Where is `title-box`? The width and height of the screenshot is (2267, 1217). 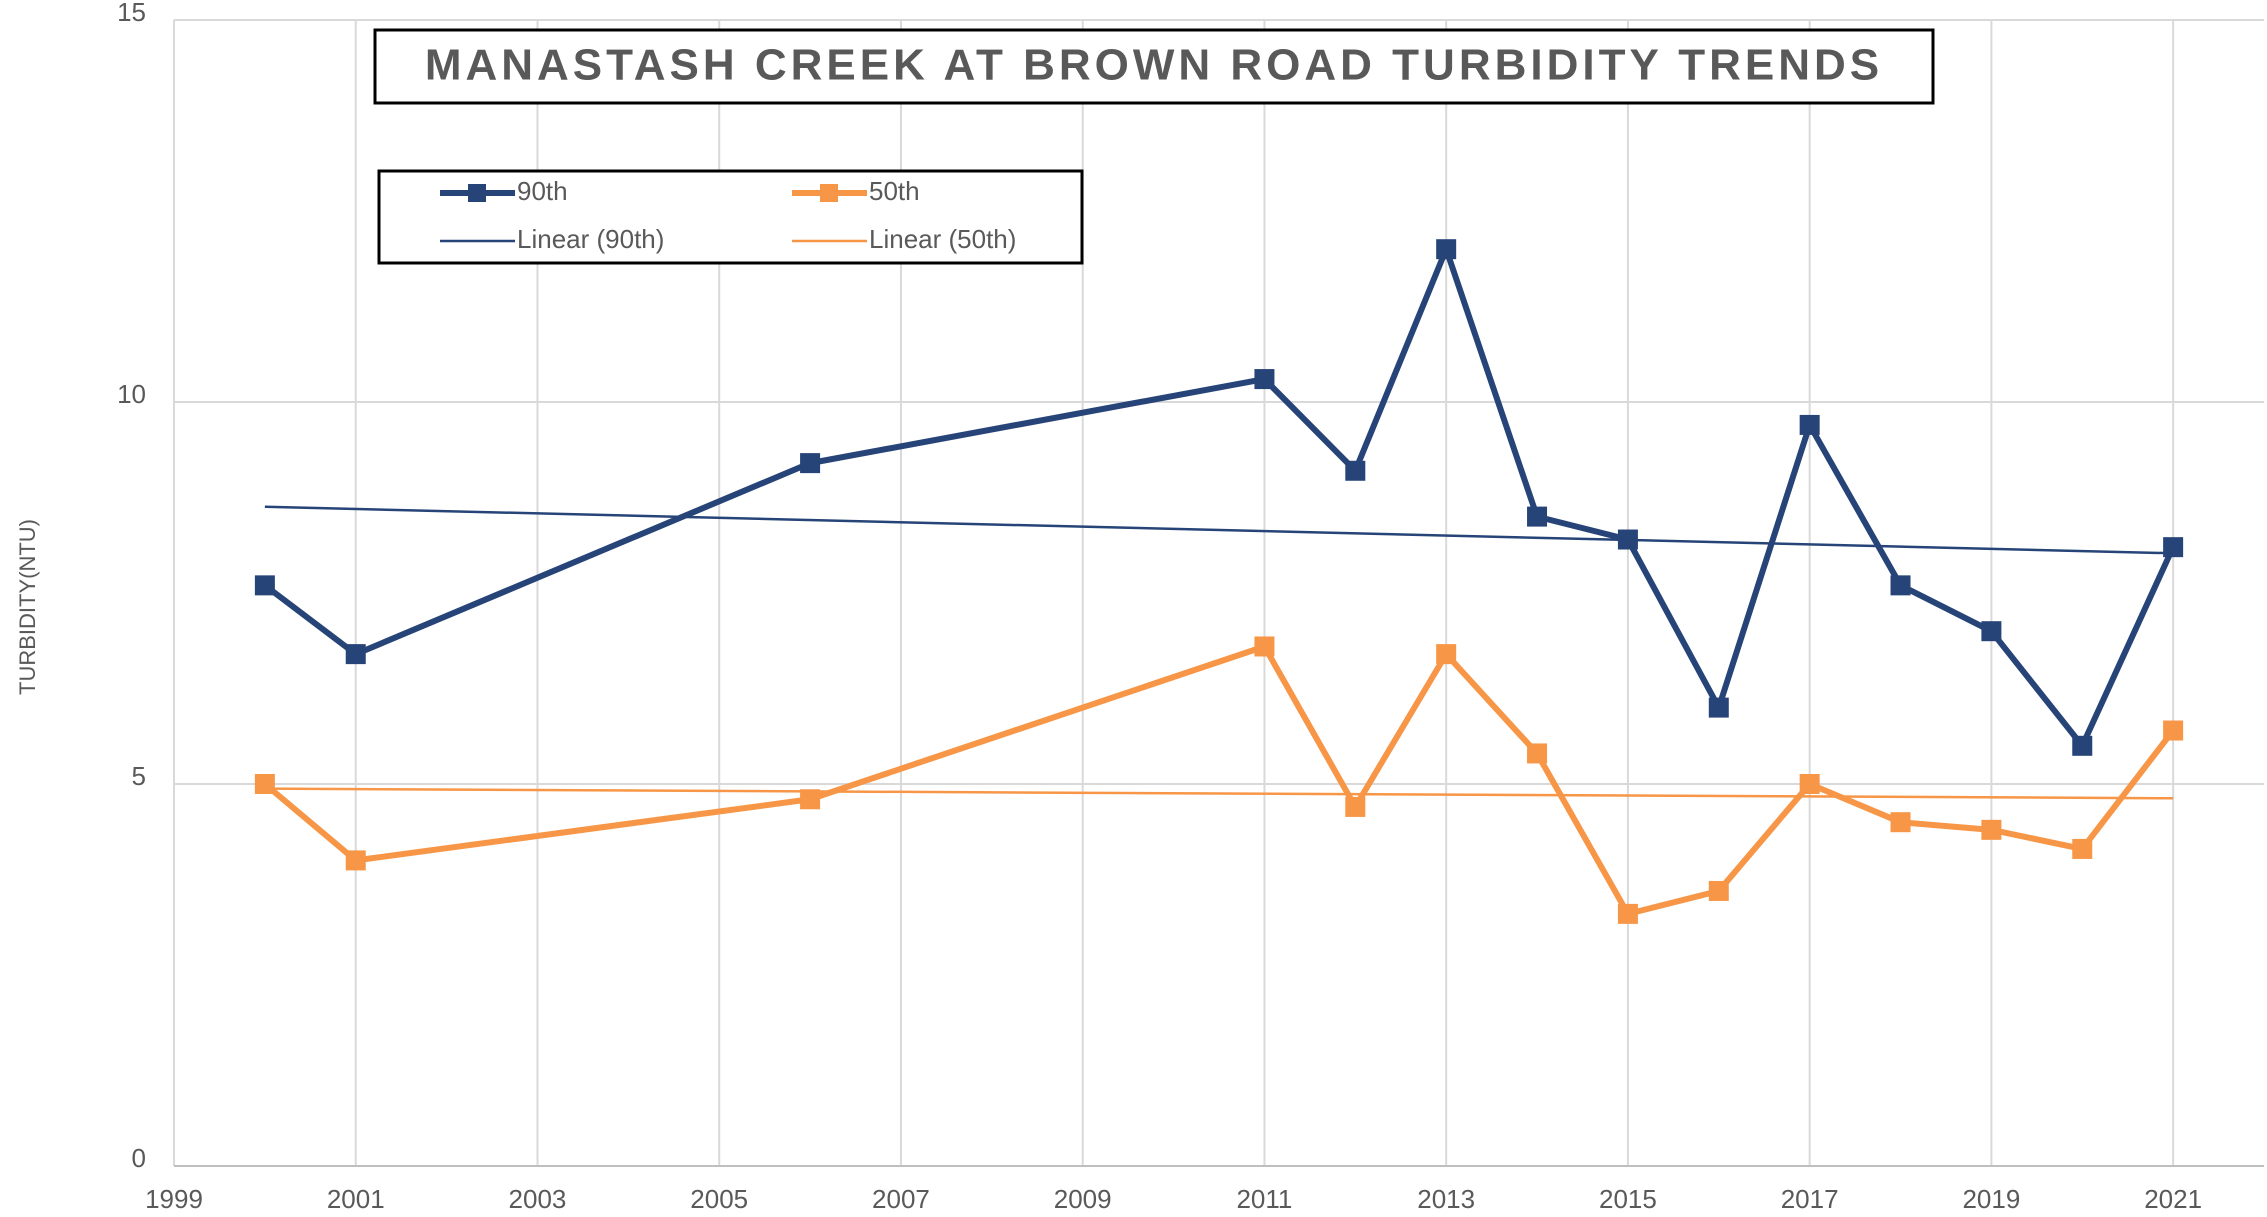
title-box is located at coordinates (1154, 66).